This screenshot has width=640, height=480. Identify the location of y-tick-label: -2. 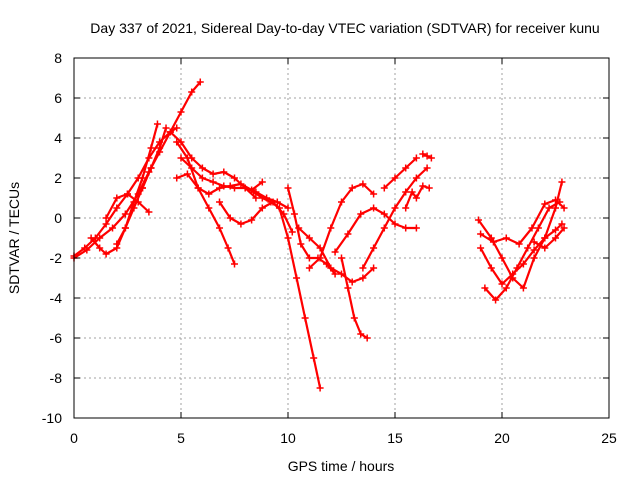
(56, 258).